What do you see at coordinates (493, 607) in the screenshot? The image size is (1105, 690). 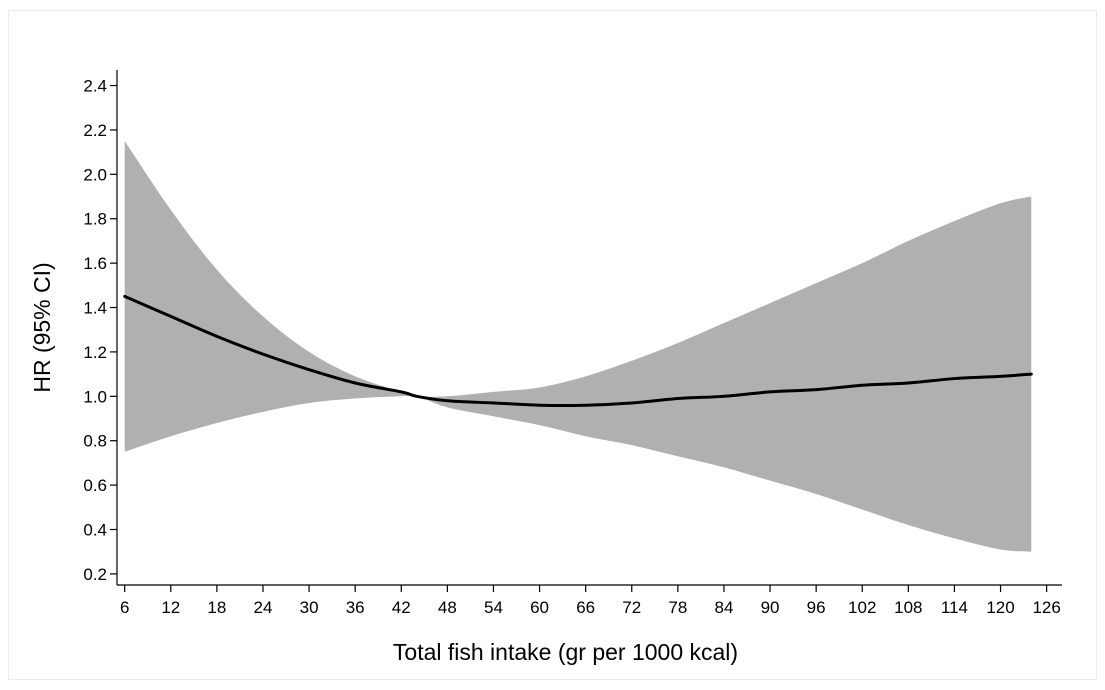 I see `x-tick-label: 54` at bounding box center [493, 607].